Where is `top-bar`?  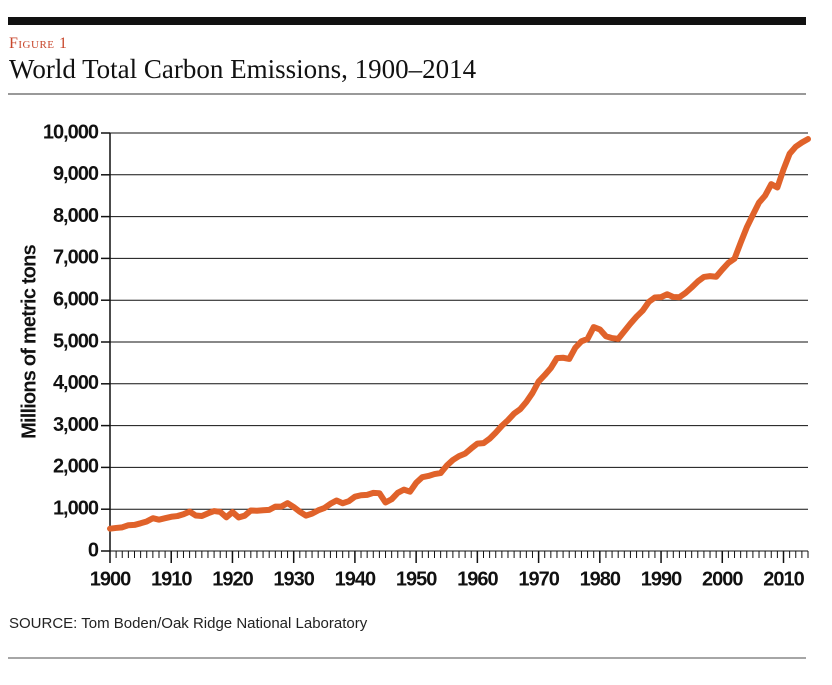 top-bar is located at coordinates (407, 21).